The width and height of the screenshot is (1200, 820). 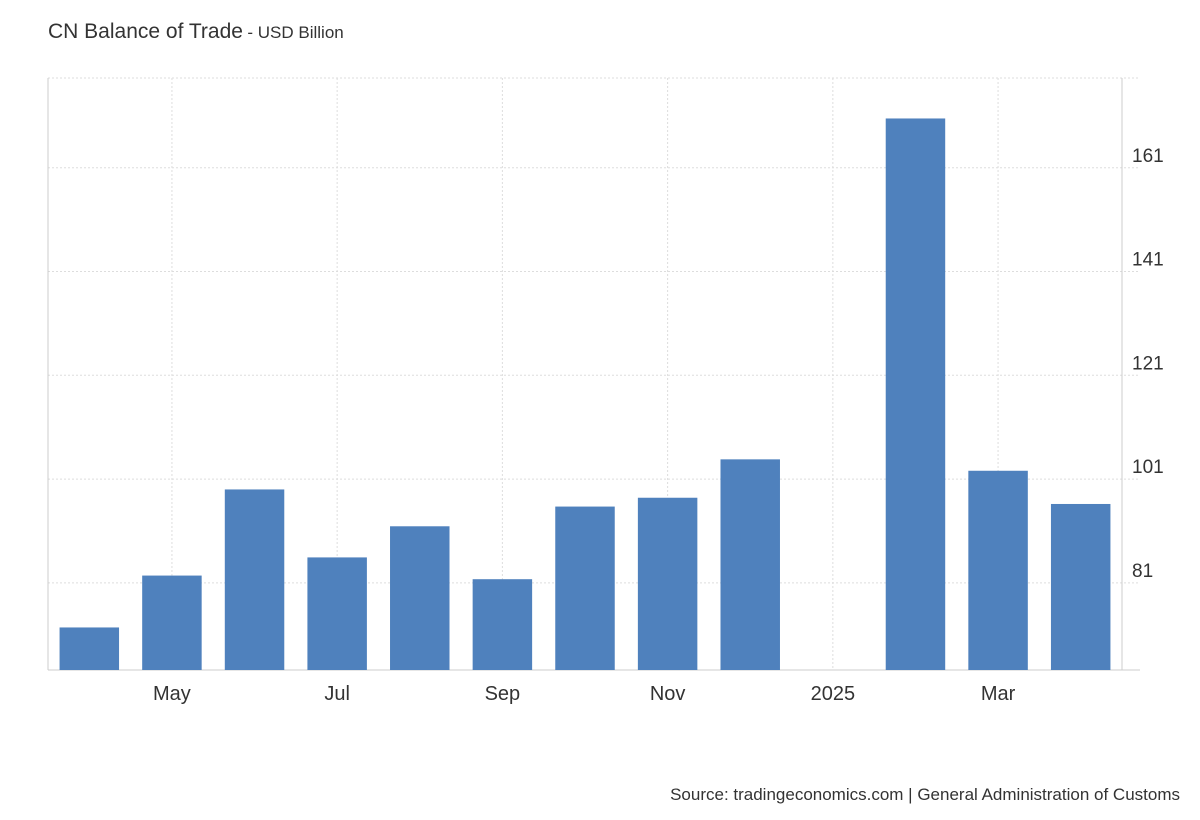 What do you see at coordinates (1148, 467) in the screenshot?
I see `y-tick-label: 101` at bounding box center [1148, 467].